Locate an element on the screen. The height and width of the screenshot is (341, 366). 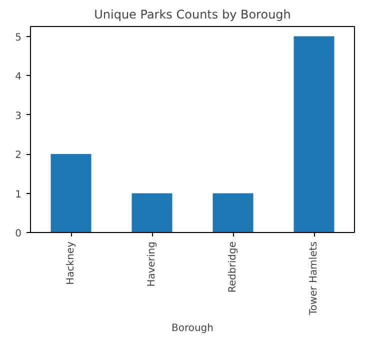
x-tick-label: Hackney is located at coordinates (71, 263).